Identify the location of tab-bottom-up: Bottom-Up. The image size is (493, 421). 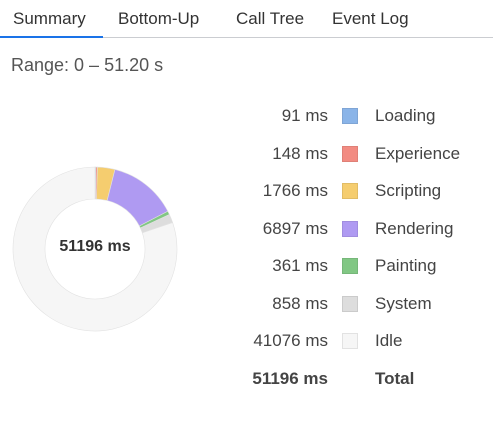
(159, 18).